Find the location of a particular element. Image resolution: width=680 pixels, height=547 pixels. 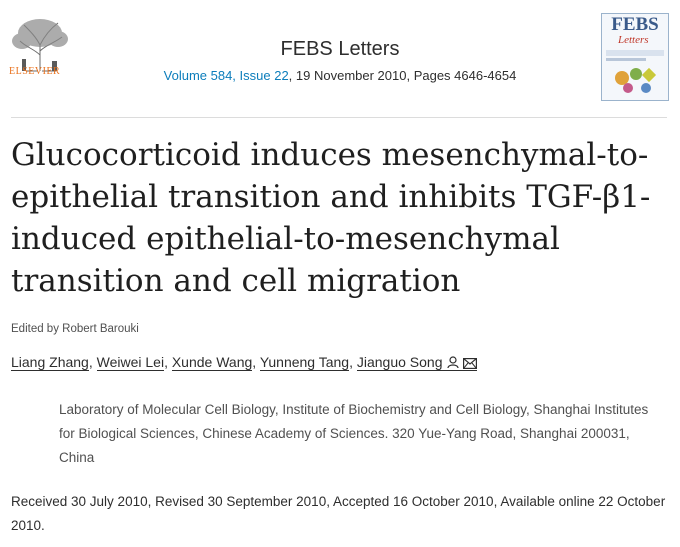

author-link-corresponding: Jianguo Song is located at coordinates (416, 362).